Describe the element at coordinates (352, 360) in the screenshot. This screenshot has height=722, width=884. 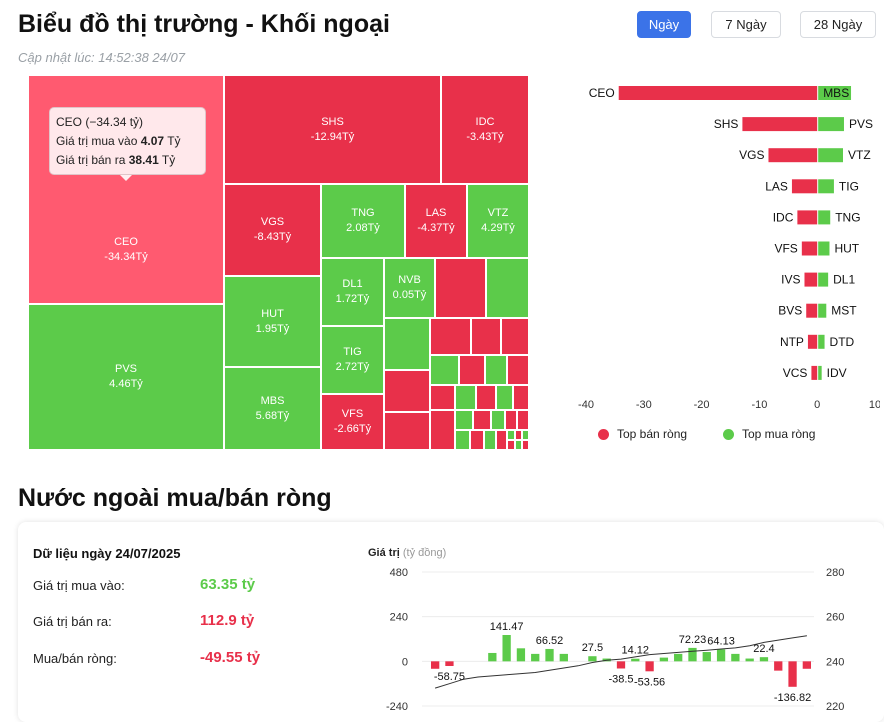
I see `treemap-cell-tig: TIG 2.72Tỷ` at that location.